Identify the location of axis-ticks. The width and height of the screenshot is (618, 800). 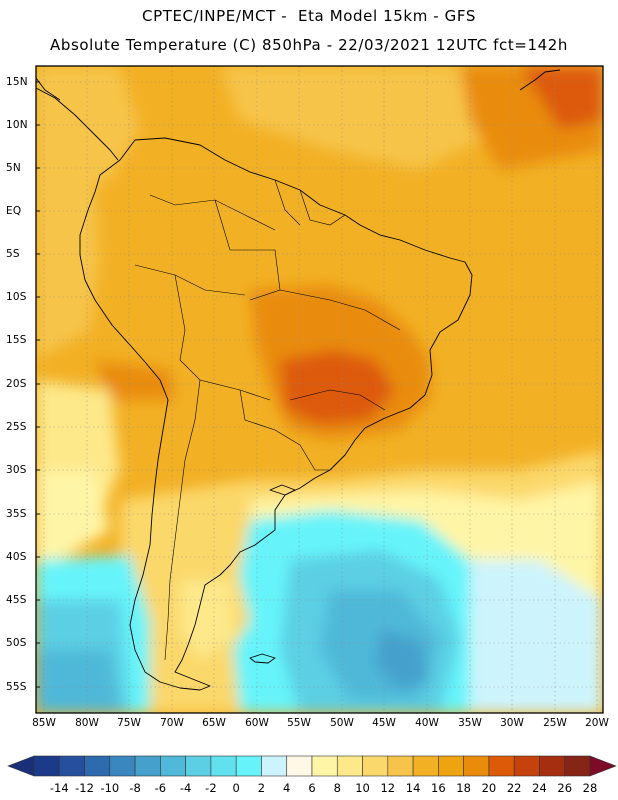
(38, 384).